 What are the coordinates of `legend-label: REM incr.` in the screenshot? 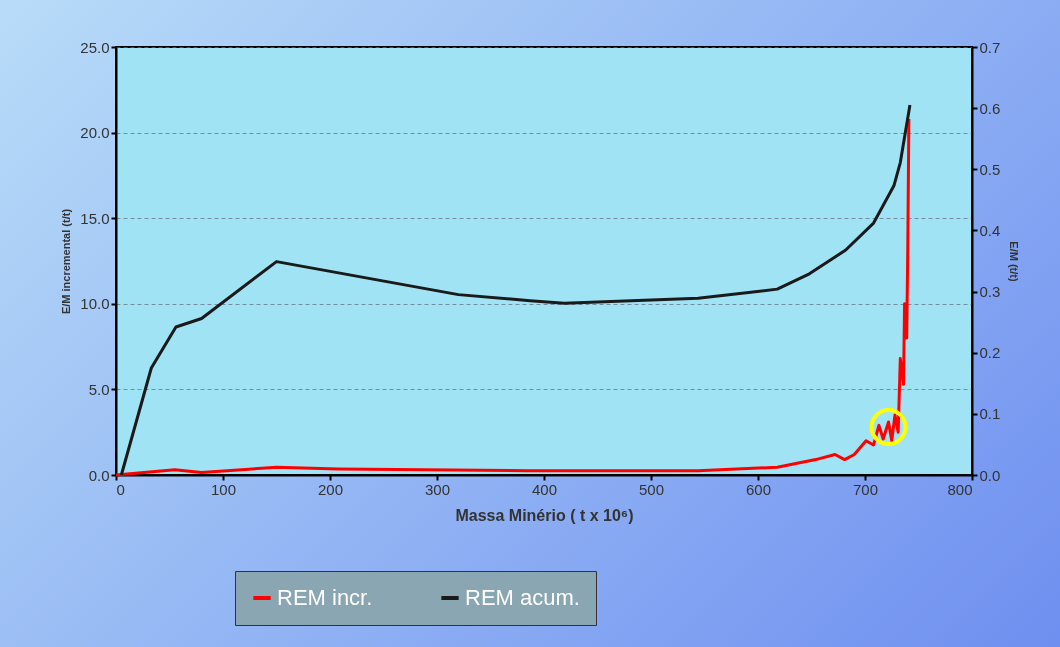 It's located at (325, 597).